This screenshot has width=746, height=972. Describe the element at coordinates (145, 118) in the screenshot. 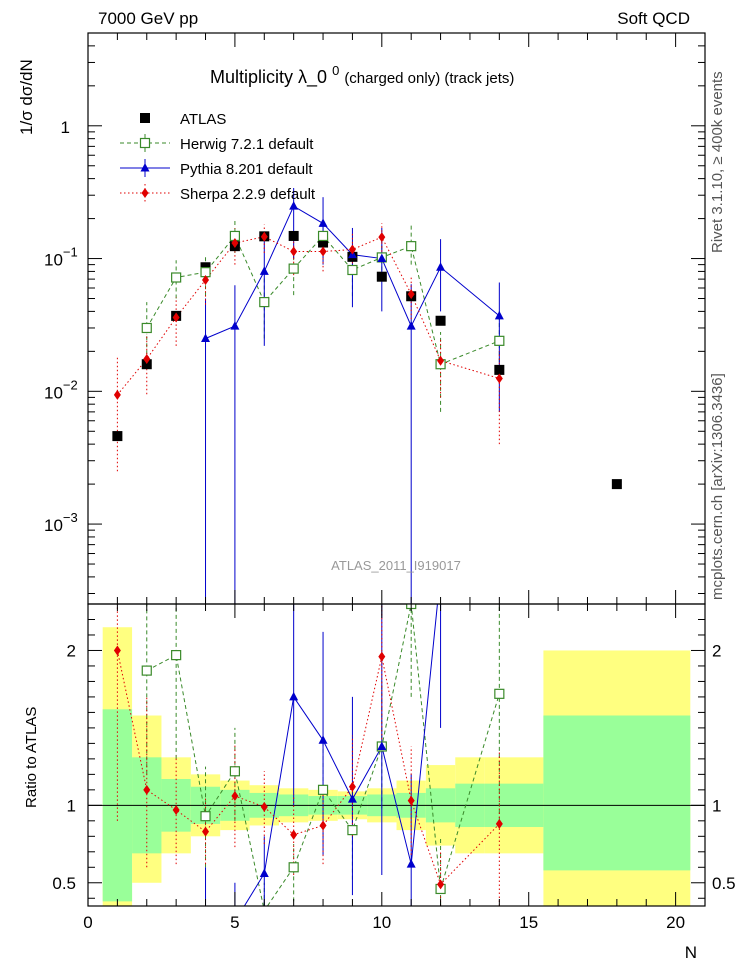

I see `legend-atlas-marker` at that location.